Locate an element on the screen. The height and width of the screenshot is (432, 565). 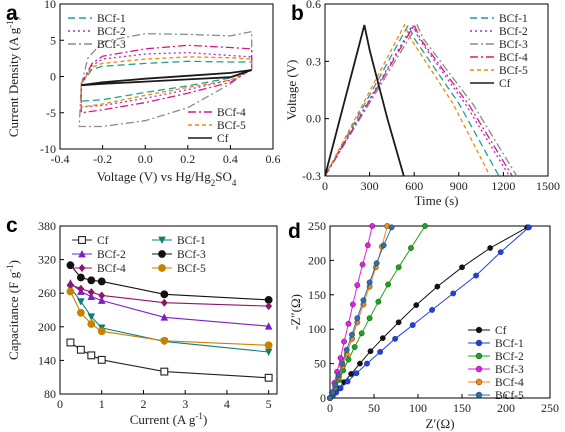
panel-a-letter: a is located at coordinates (12, 13).